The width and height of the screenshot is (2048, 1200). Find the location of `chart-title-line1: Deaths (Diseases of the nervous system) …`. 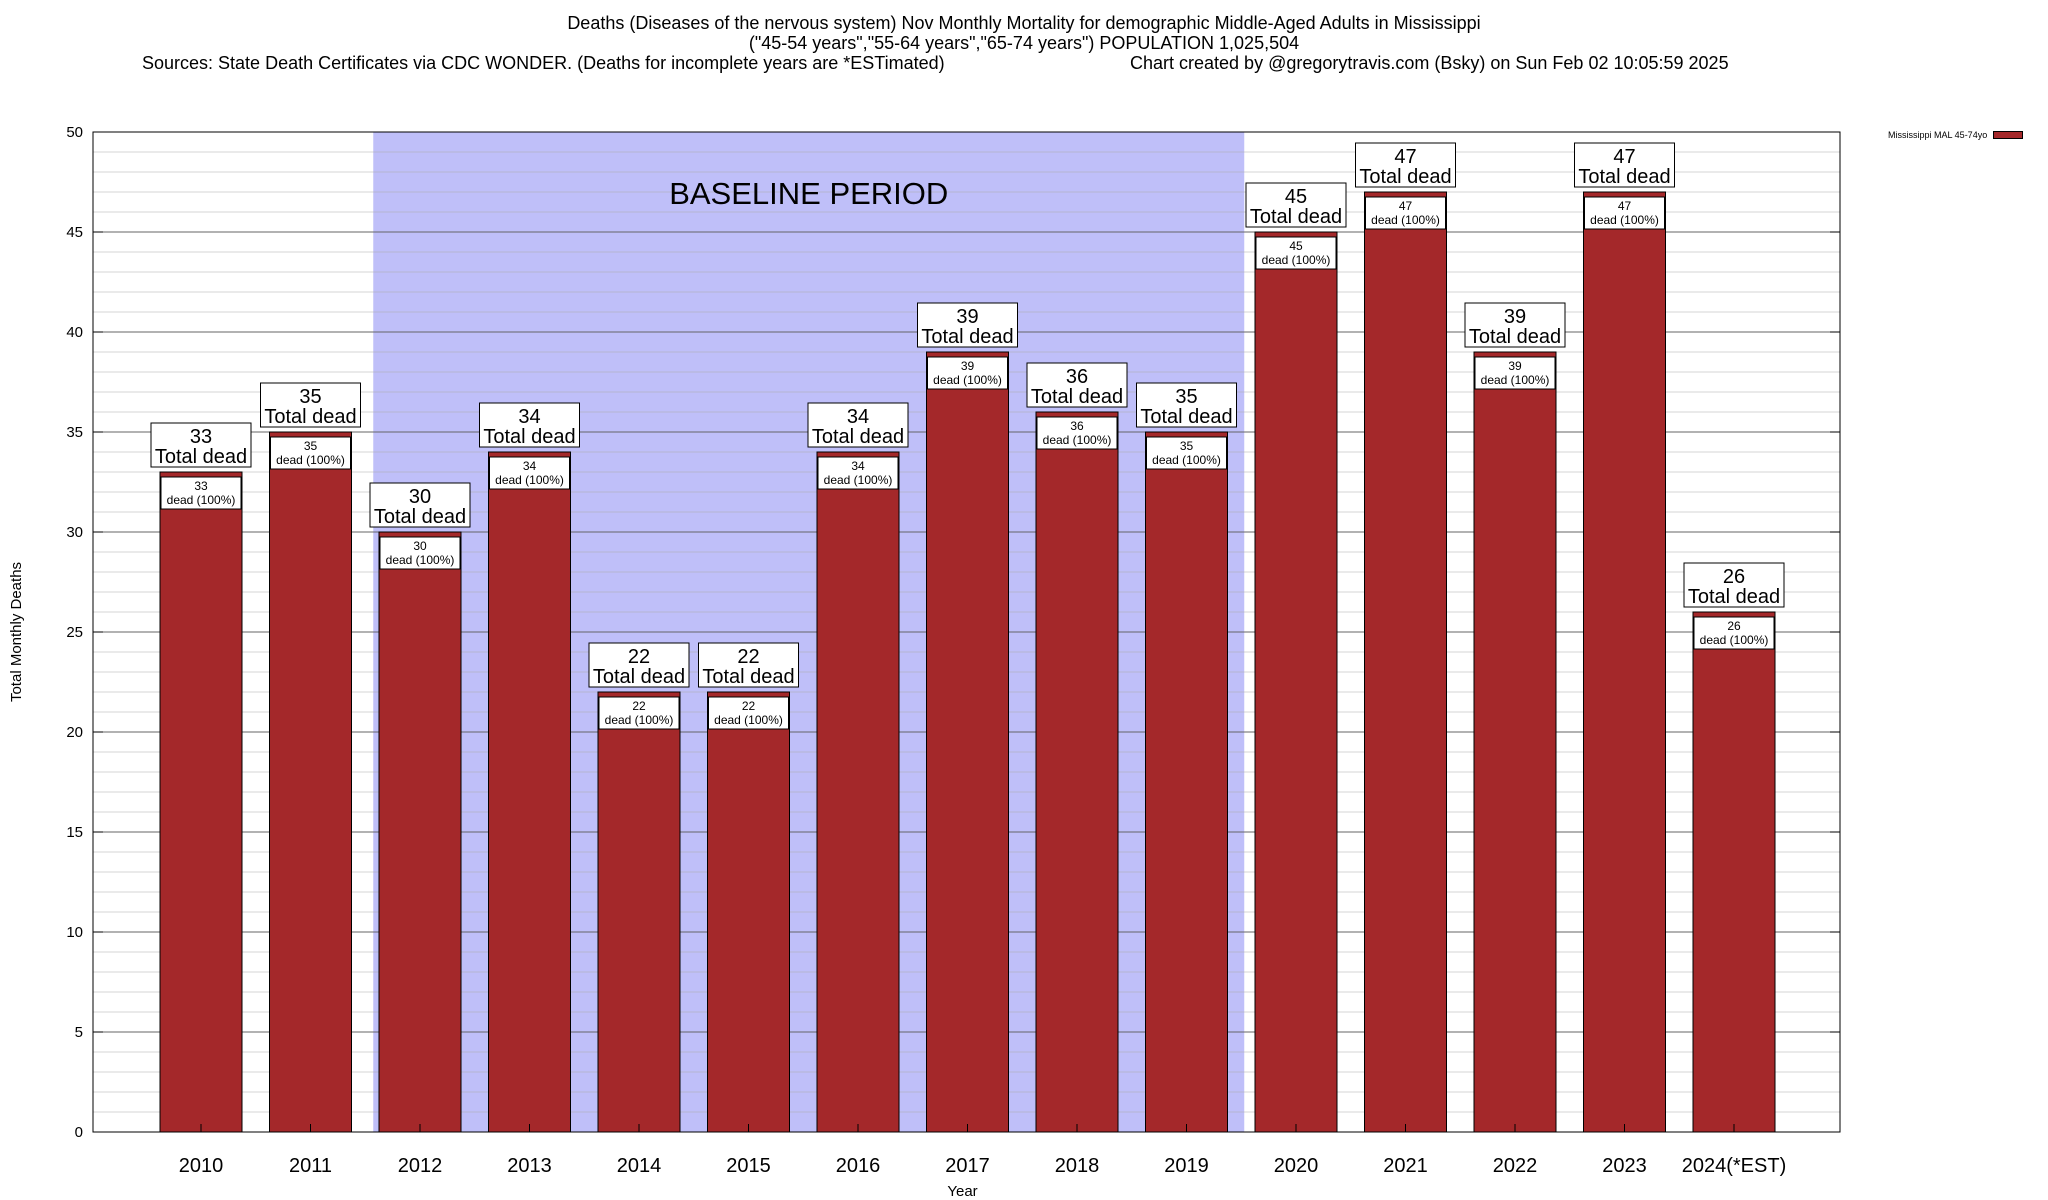

chart-title-line1: Deaths (Diseases of the nervous system) … is located at coordinates (1024, 23).